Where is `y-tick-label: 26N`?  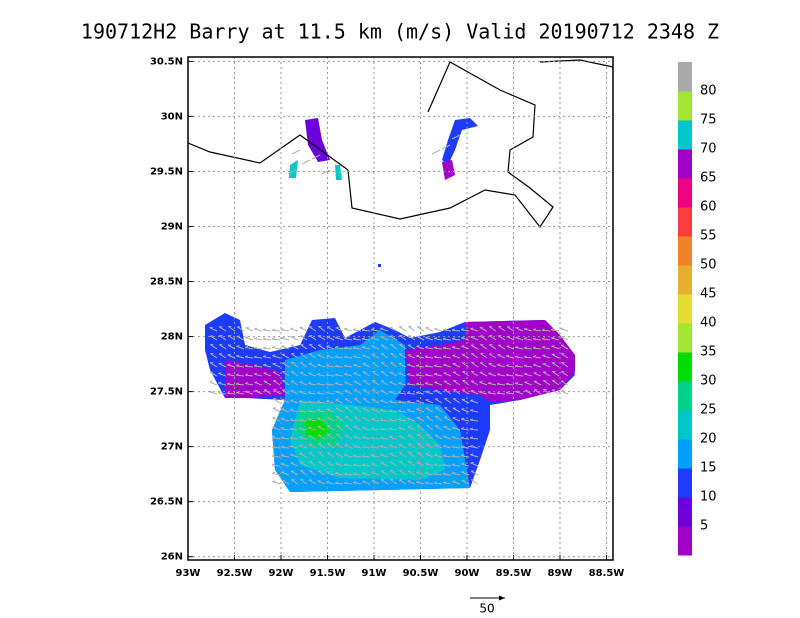
y-tick-label: 26N is located at coordinates (172, 557).